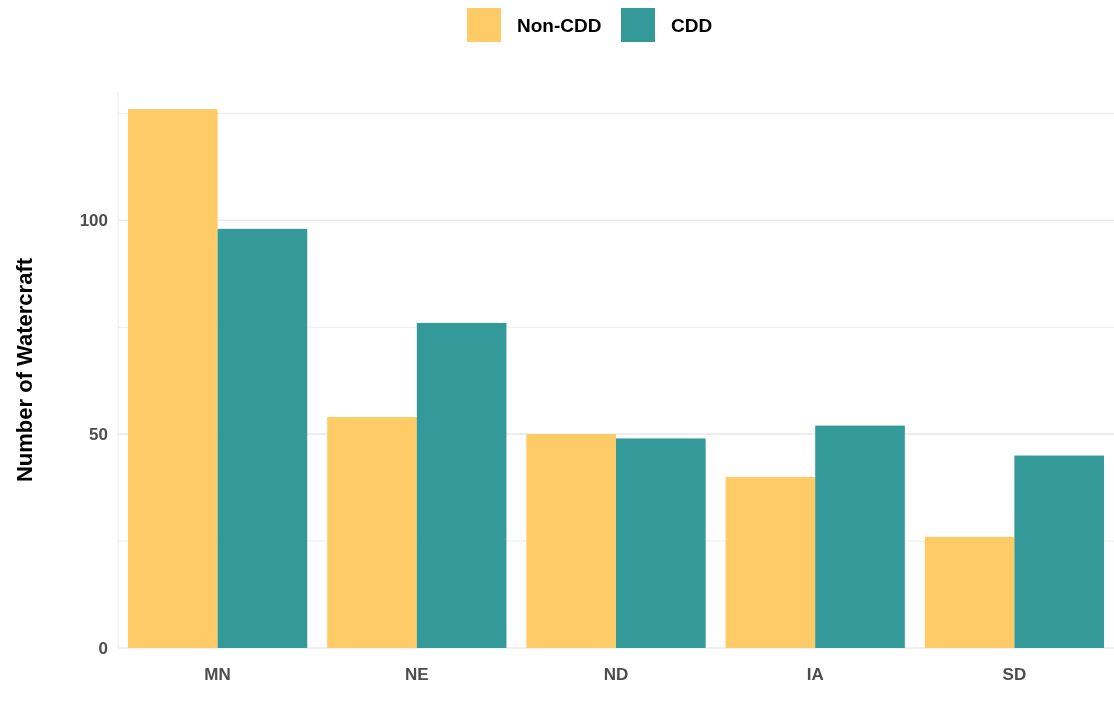 The width and height of the screenshot is (1114, 709). I want to click on y-tick-label: 0, so click(103, 648).